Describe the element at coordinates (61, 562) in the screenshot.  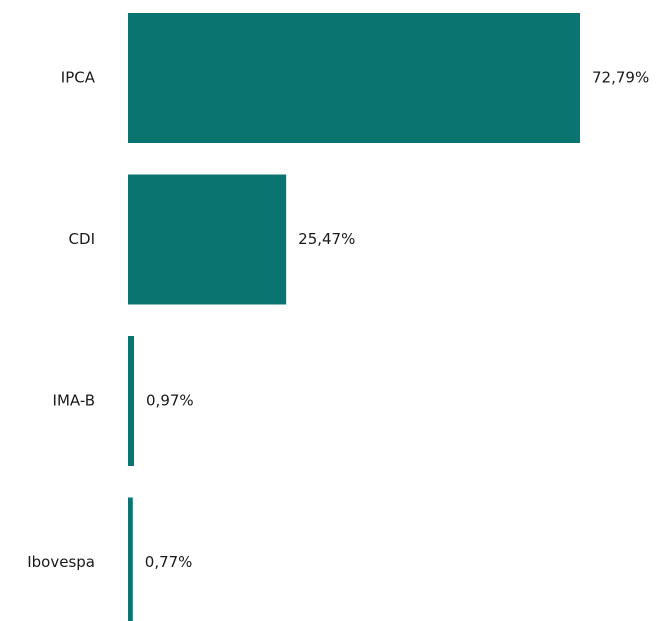
I see `category-label: Ibovespa` at that location.